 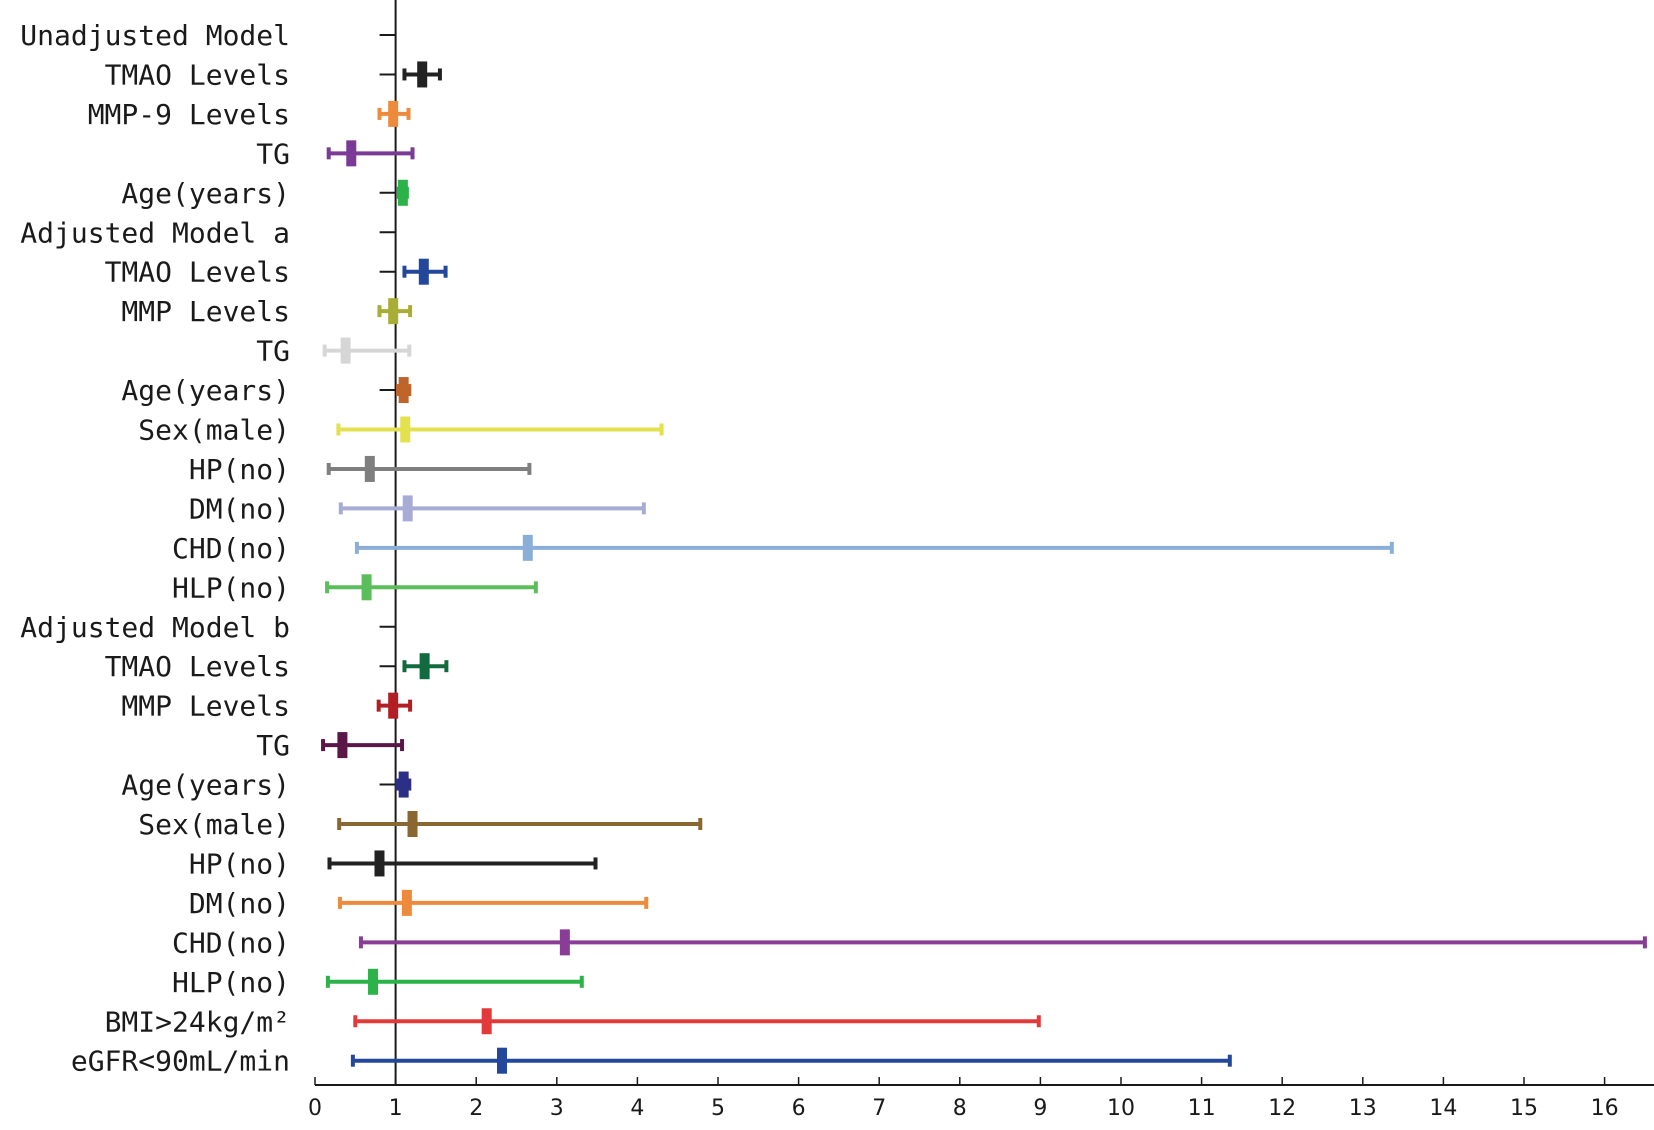 I want to click on x-tick-label: 8, so click(x=960, y=1108).